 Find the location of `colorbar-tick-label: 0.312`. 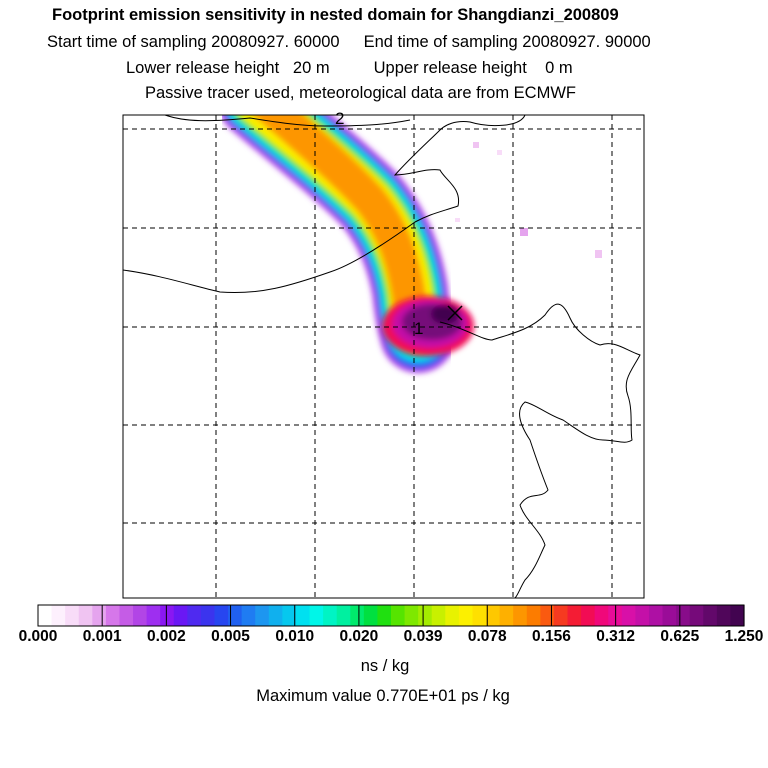

colorbar-tick-label: 0.312 is located at coordinates (616, 636).